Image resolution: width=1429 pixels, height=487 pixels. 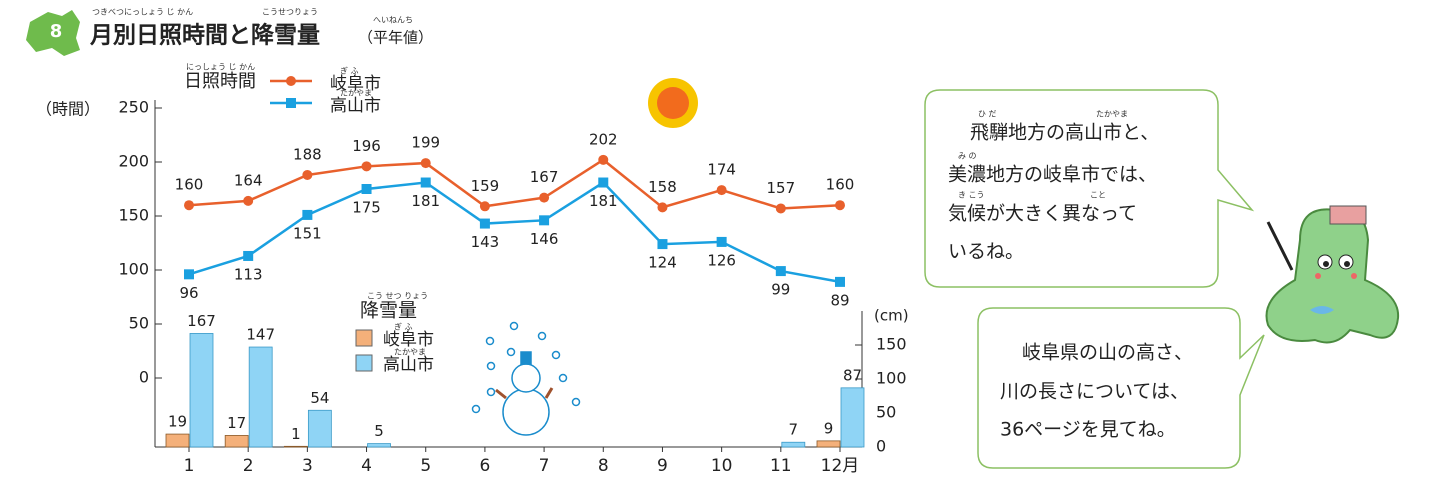 I want to click on data-label: 126, so click(x=721, y=260).